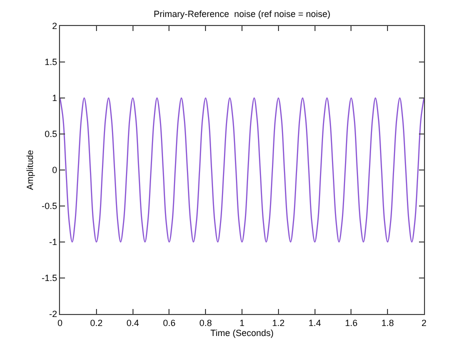  What do you see at coordinates (387, 323) in the screenshot?
I see `x-tick-label: 1.8` at bounding box center [387, 323].